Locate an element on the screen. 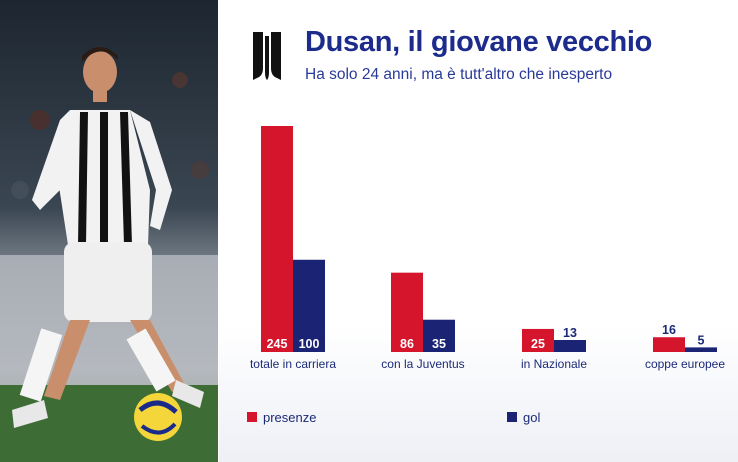  category-label-totale-in-carriera: totale in carriera is located at coordinates (293, 364).